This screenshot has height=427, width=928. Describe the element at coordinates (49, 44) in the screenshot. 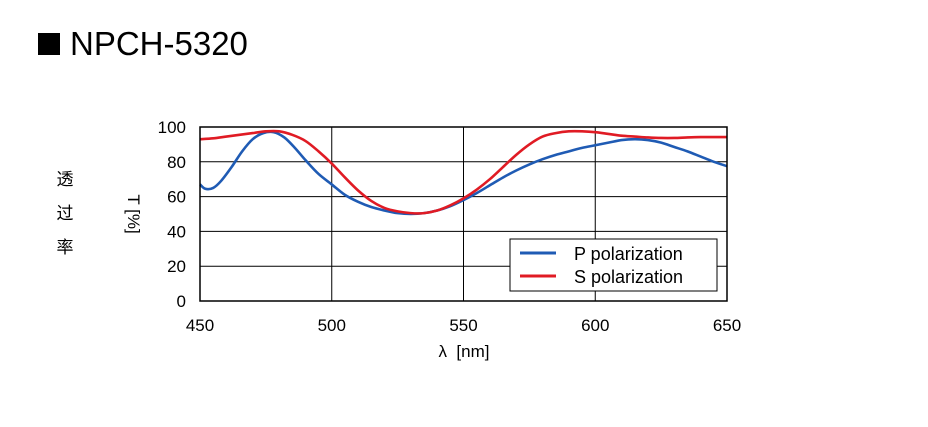

I see `title-square-icon` at that location.